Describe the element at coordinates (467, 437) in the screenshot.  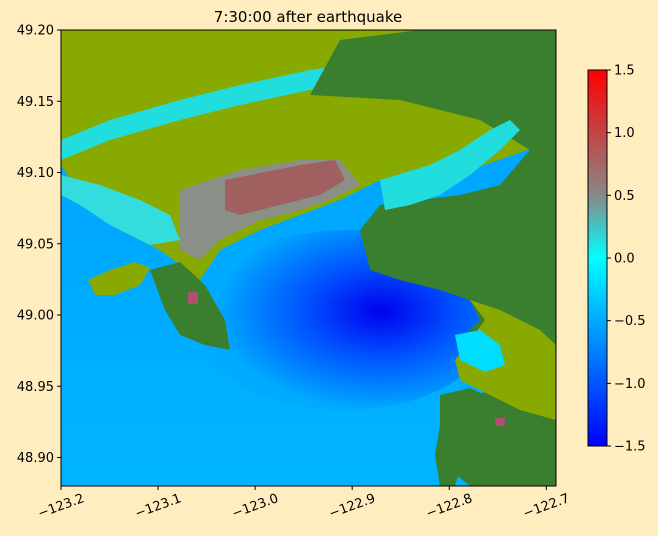
I see `southern-peninsula` at that location.